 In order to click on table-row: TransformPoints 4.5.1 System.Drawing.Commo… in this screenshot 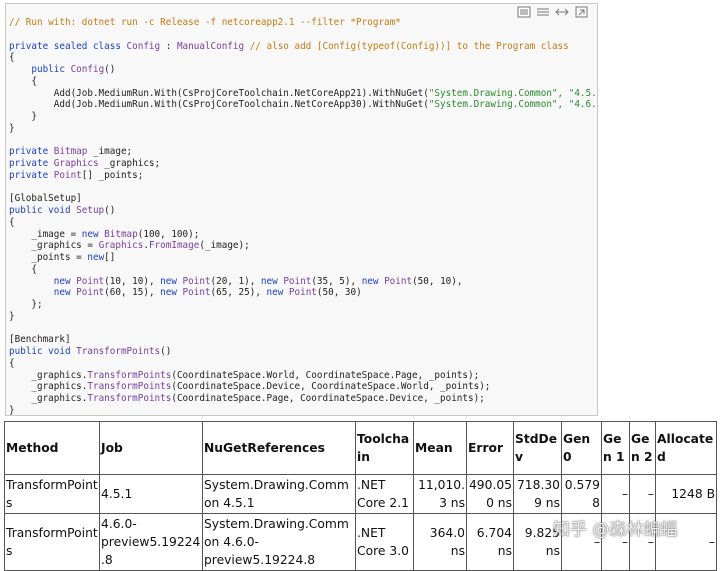, I will do `click(360, 494)`.